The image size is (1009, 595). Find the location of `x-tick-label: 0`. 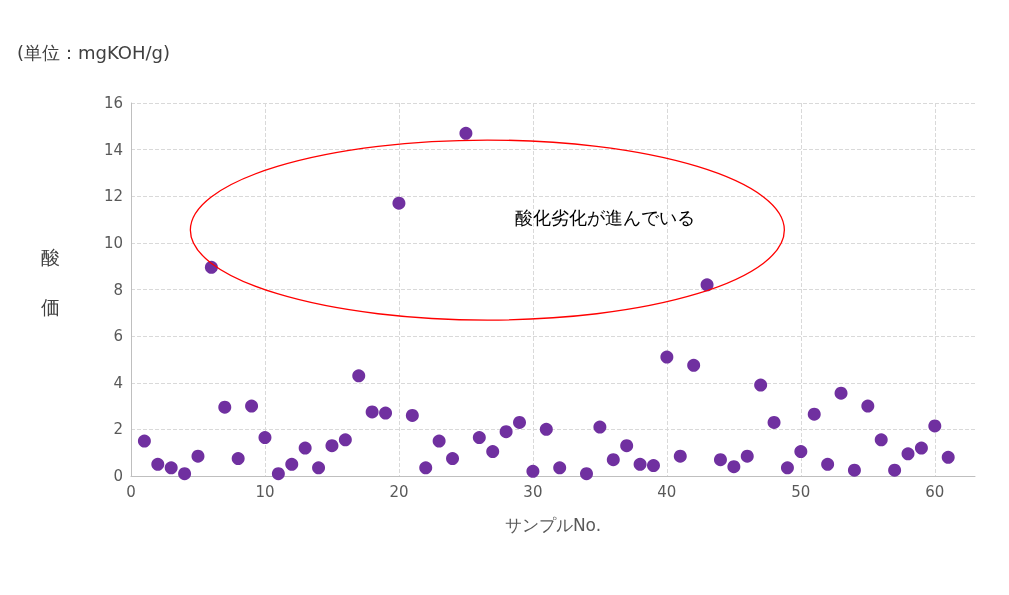

x-tick-label: 0 is located at coordinates (131, 491).